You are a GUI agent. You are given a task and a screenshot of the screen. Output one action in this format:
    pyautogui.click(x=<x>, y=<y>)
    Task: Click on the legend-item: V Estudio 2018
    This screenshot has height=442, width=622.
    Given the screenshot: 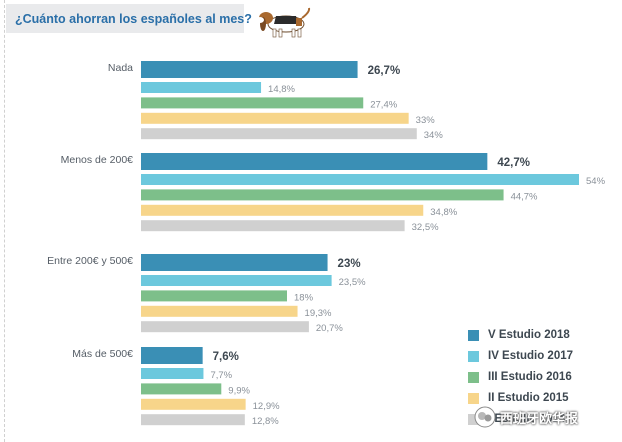 What is the action you would take?
    pyautogui.click(x=543, y=336)
    